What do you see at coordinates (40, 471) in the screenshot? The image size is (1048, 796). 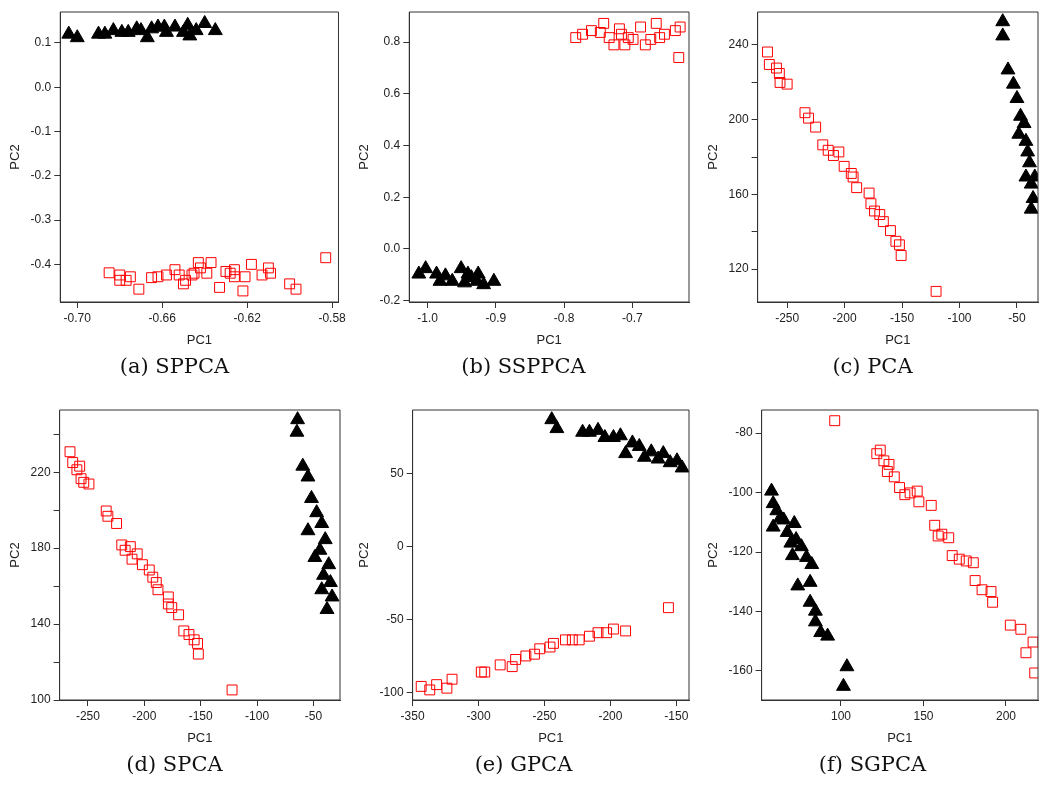 I see `y-tick-label: 220` at bounding box center [40, 471].